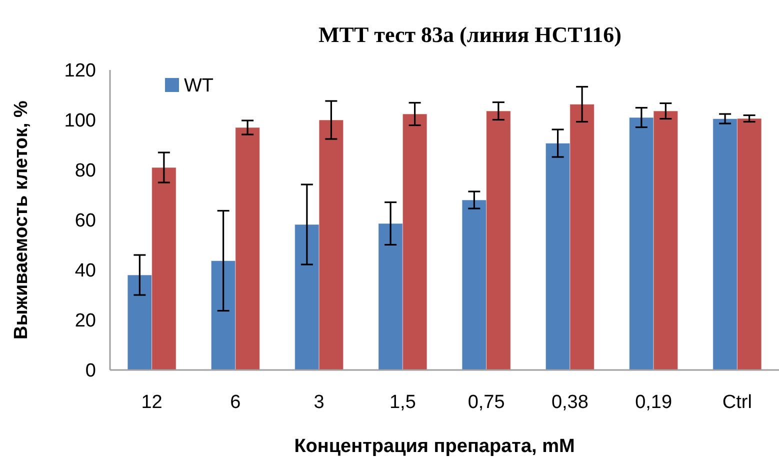  Describe the element at coordinates (85, 321) in the screenshot. I see `y-tick-label: 20` at that location.